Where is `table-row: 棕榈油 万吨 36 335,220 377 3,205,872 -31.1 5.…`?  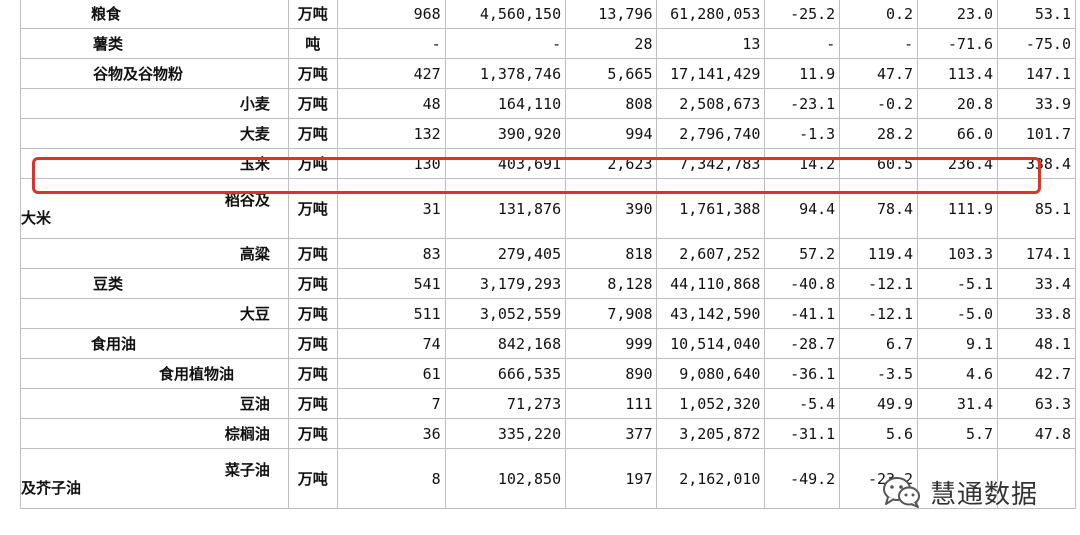 table-row: 棕榈油 万吨 36 335,220 377 3,205,872 -31.1 5.… is located at coordinates (548, 433).